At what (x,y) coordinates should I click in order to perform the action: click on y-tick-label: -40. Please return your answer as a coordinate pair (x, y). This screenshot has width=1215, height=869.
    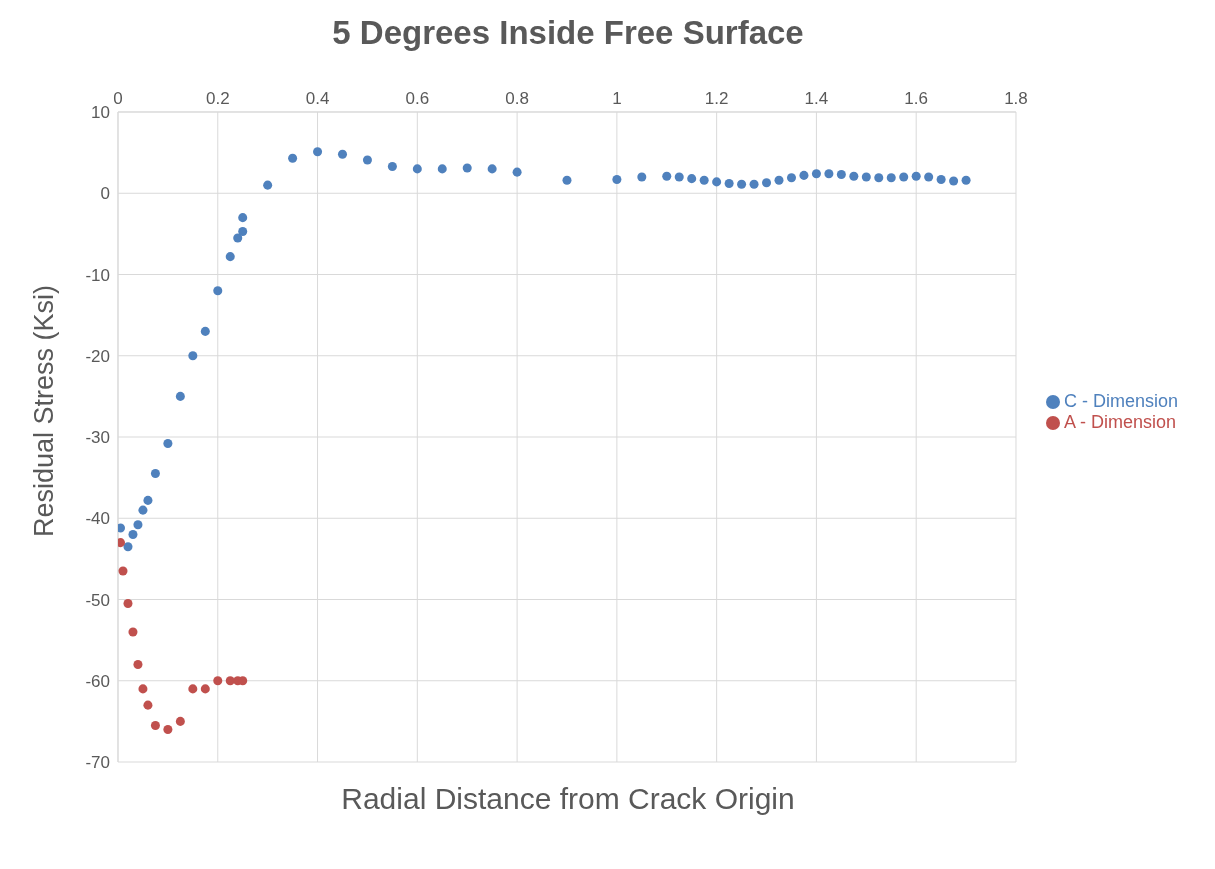
    Looking at the image, I should click on (97, 519).